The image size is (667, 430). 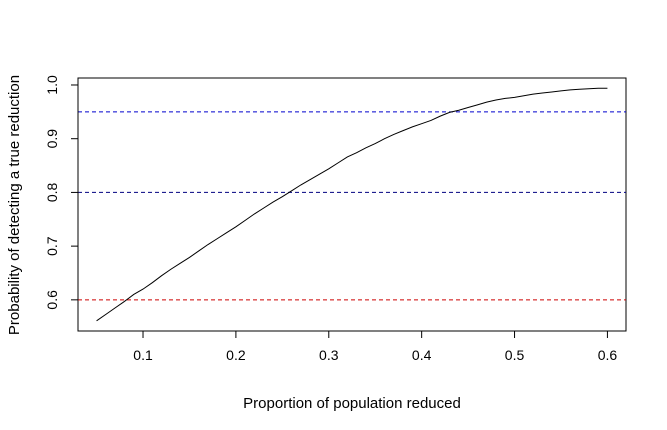 I want to click on x-axis: 0.1 0.2 0.3 0.4 0.5 0.6, so click(x=375, y=346).